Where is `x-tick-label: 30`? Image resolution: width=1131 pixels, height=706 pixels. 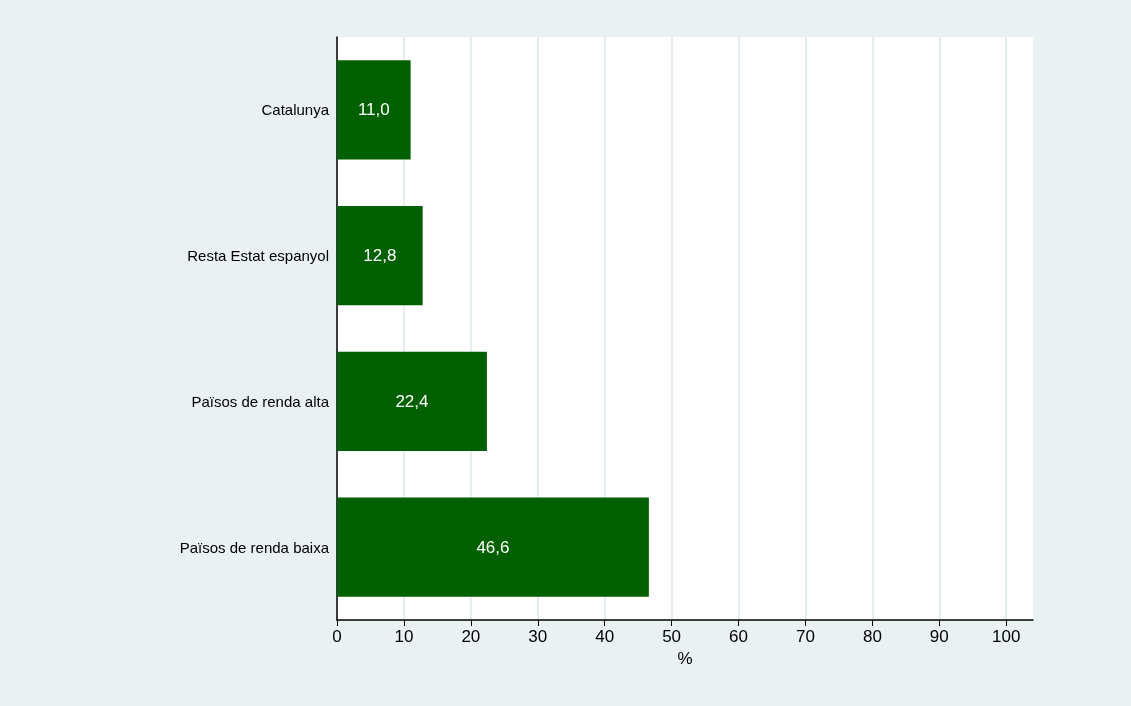
x-tick-label: 30 is located at coordinates (538, 636).